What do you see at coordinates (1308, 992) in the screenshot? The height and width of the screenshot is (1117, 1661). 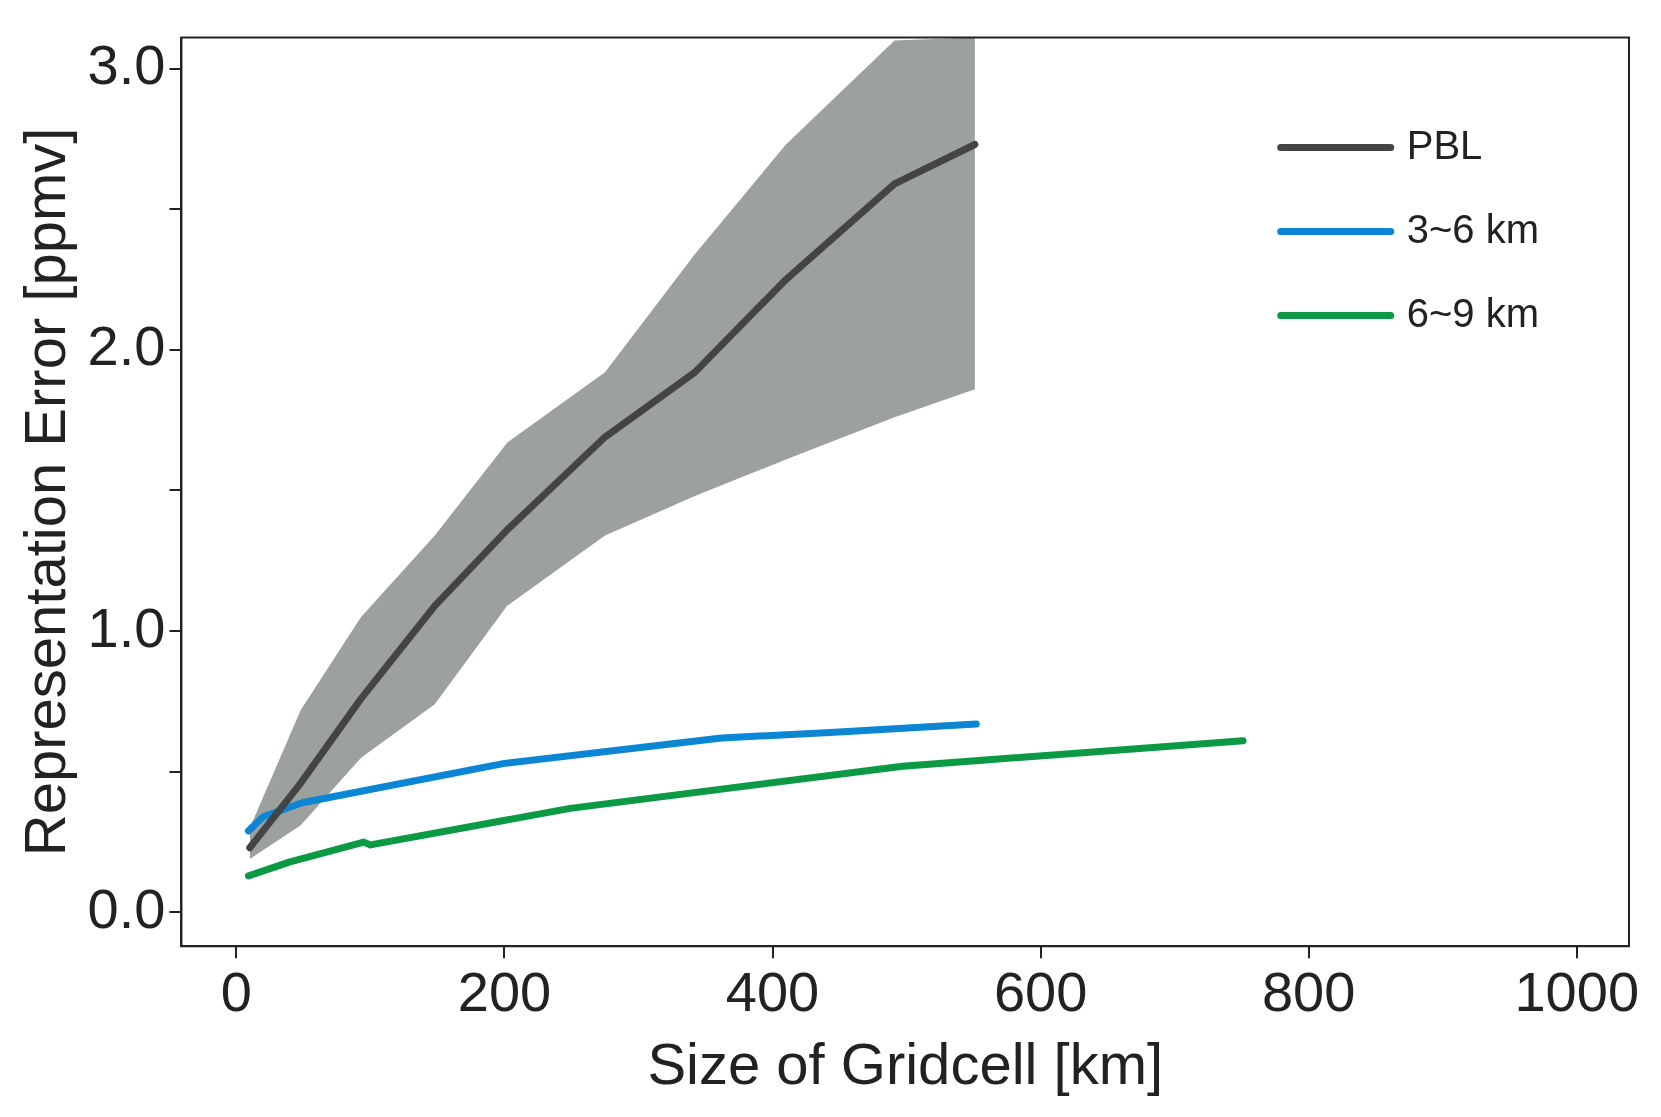 I see `x-tick-label: 800` at bounding box center [1308, 992].